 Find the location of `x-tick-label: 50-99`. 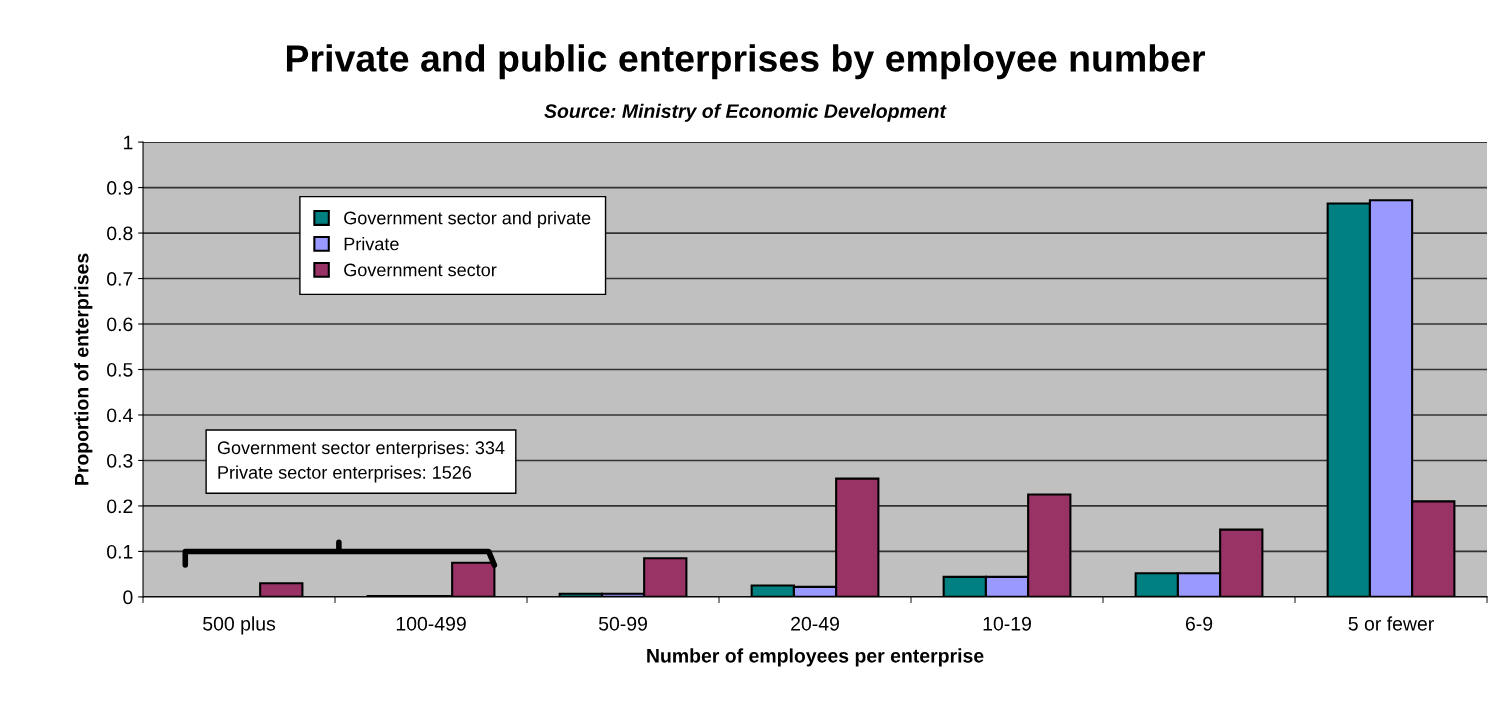

x-tick-label: 50-99 is located at coordinates (622, 623).